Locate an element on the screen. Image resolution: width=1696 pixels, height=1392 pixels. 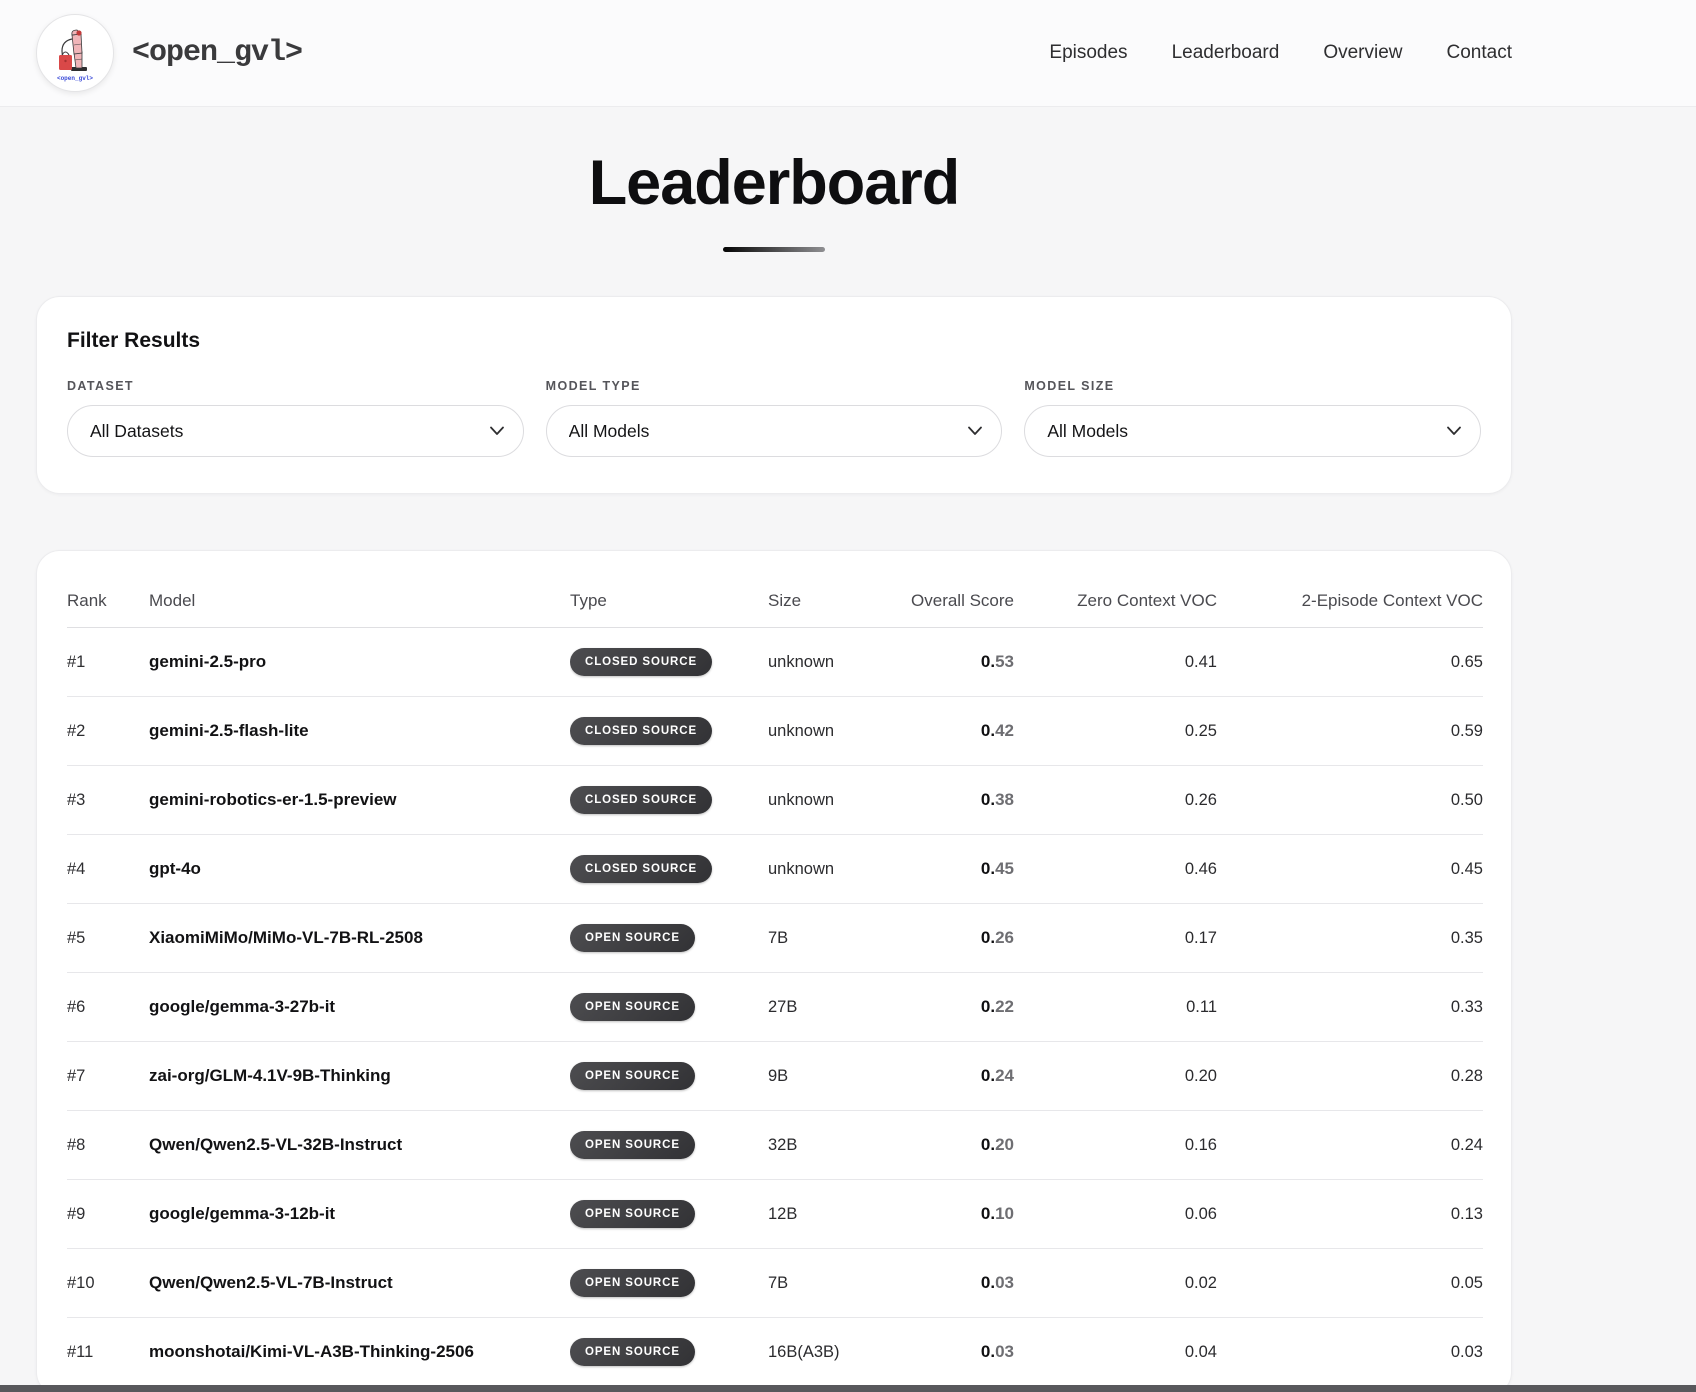
overall-score-value: 0.22 is located at coordinates (997, 1006).